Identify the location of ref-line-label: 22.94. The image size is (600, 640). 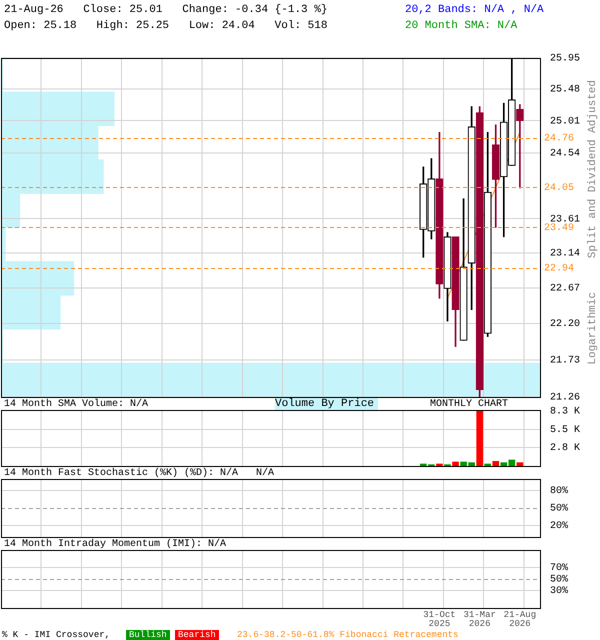
(559, 268).